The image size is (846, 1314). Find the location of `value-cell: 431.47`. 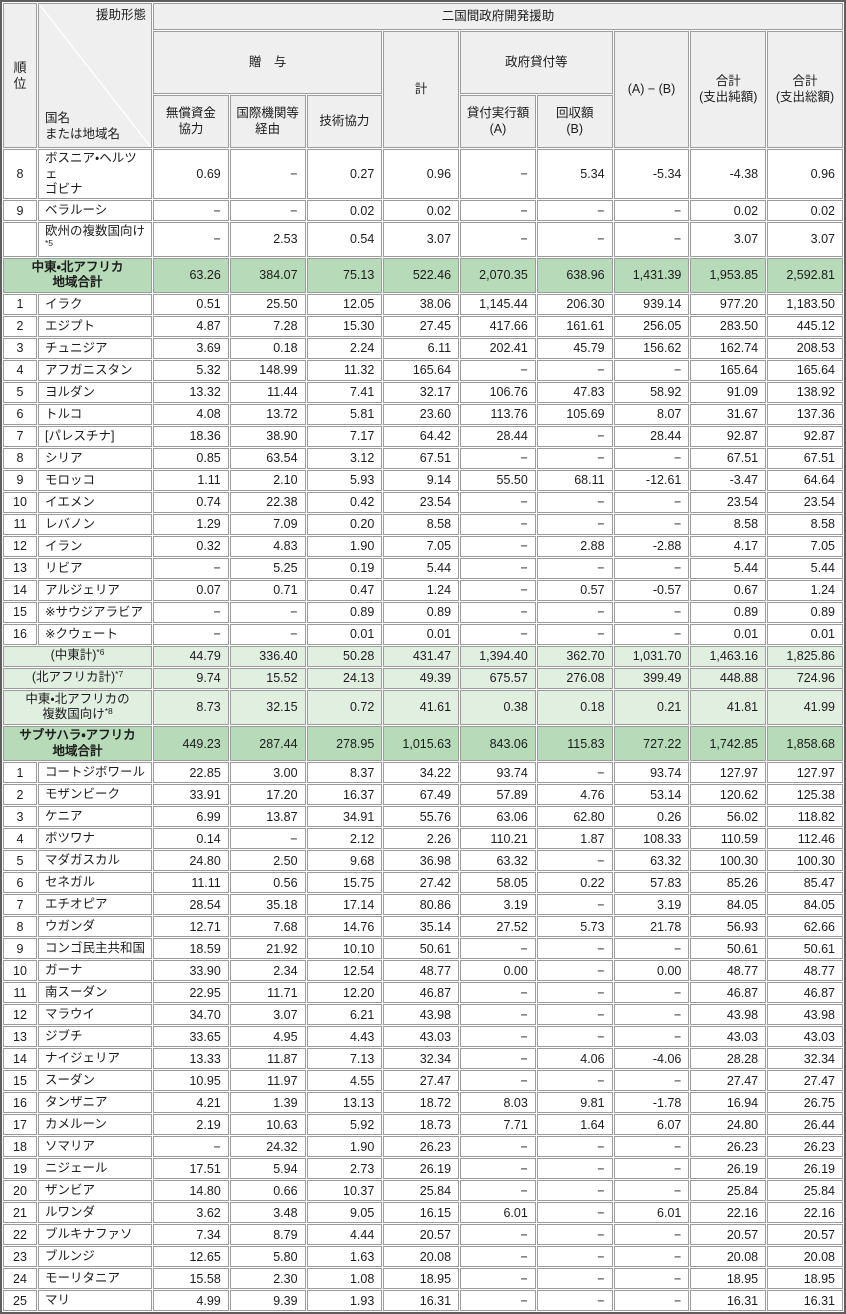

value-cell: 431.47 is located at coordinates (421, 656).